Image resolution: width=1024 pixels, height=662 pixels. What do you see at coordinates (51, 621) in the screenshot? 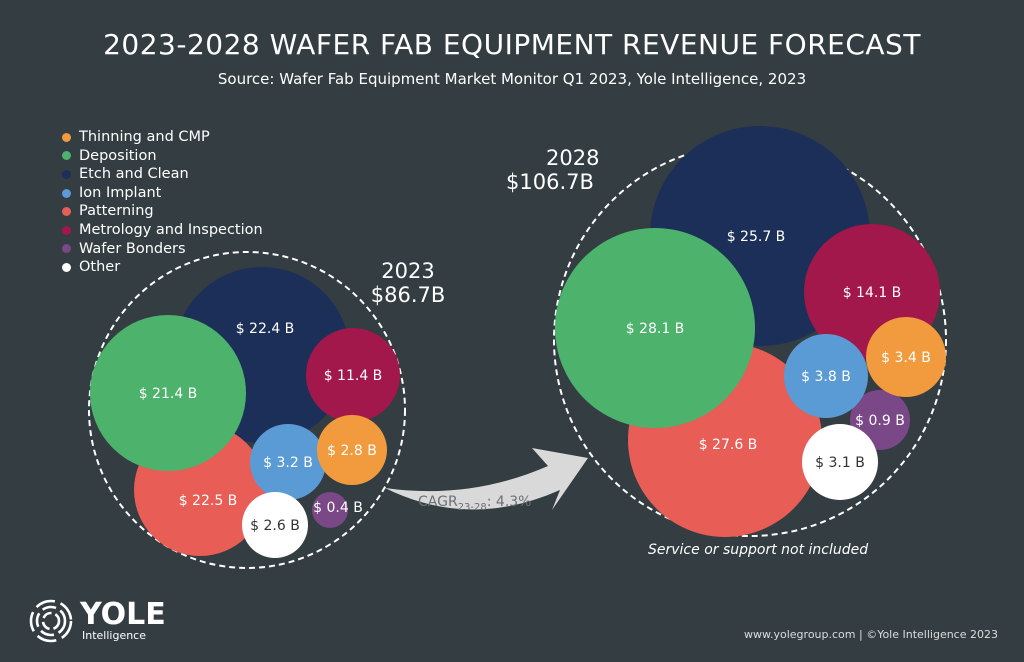
I see `logo-rings-icon` at bounding box center [51, 621].